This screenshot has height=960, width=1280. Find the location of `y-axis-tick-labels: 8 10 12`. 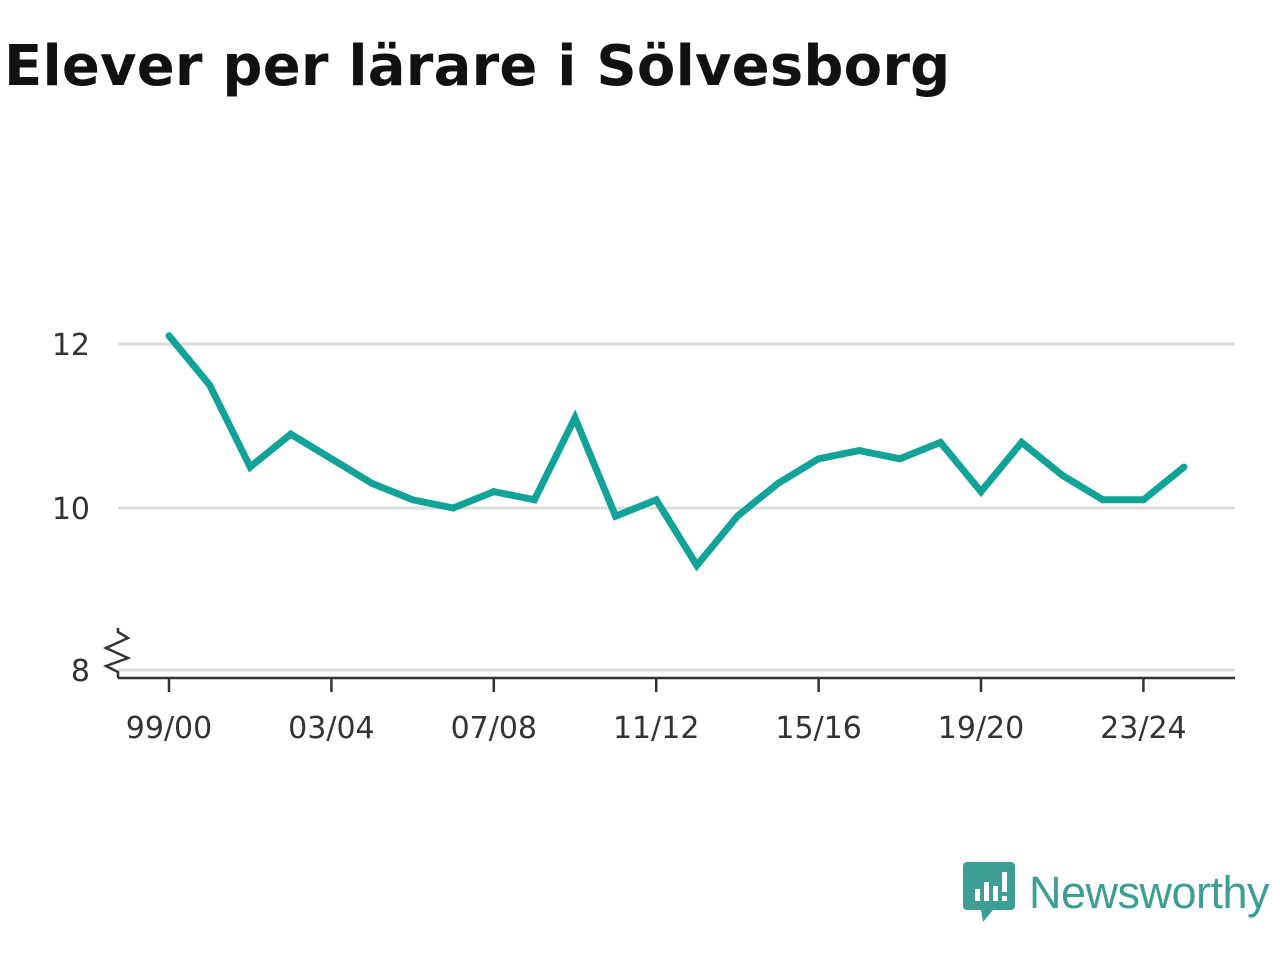

y-axis-tick-labels: 8 10 12 is located at coordinates (71, 508).